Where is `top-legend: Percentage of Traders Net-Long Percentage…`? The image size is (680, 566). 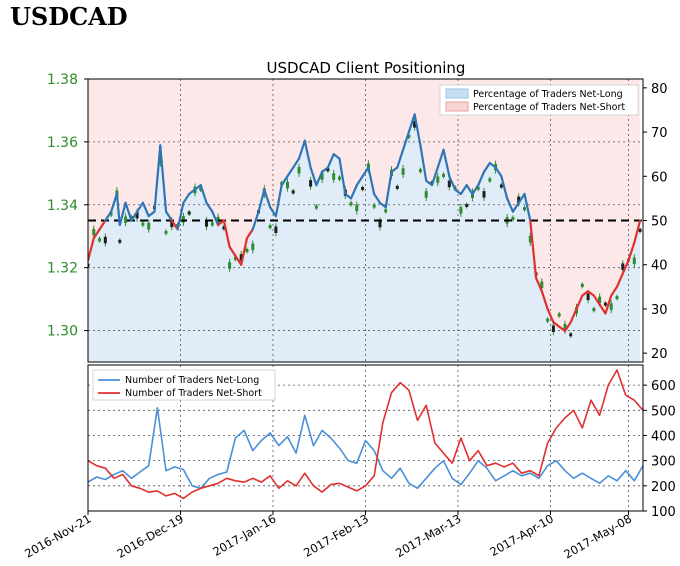
top-legend: Percentage of Traders Net-Long Percentage… is located at coordinates (539, 100).